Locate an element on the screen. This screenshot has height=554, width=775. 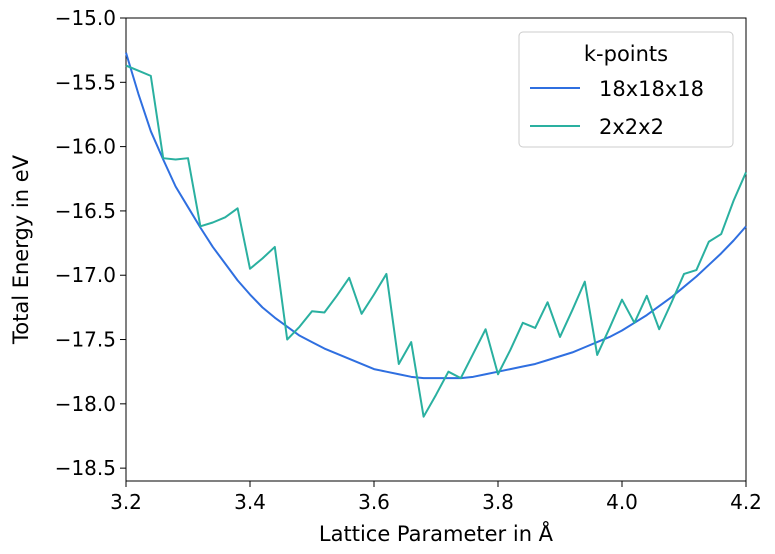
legend: k-points 18x18x18 2x2x2 is located at coordinates (626, 89).